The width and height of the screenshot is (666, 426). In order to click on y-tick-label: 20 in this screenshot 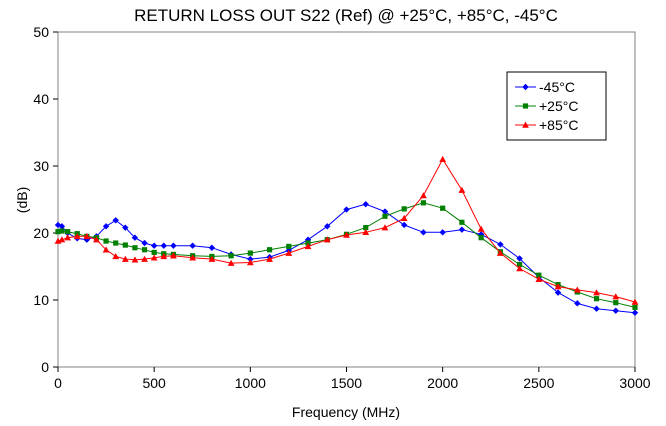, I will do `click(41, 233)`.